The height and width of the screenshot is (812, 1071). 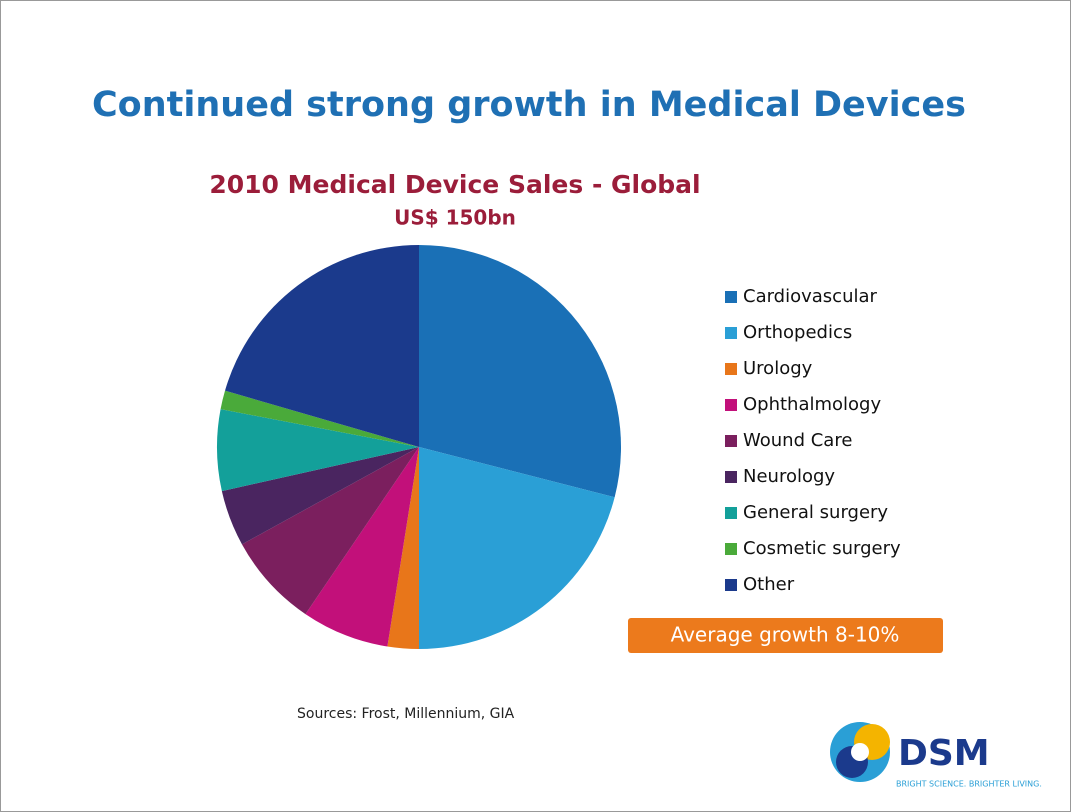 What do you see at coordinates (860, 752) in the screenshot?
I see `logo-mark` at bounding box center [860, 752].